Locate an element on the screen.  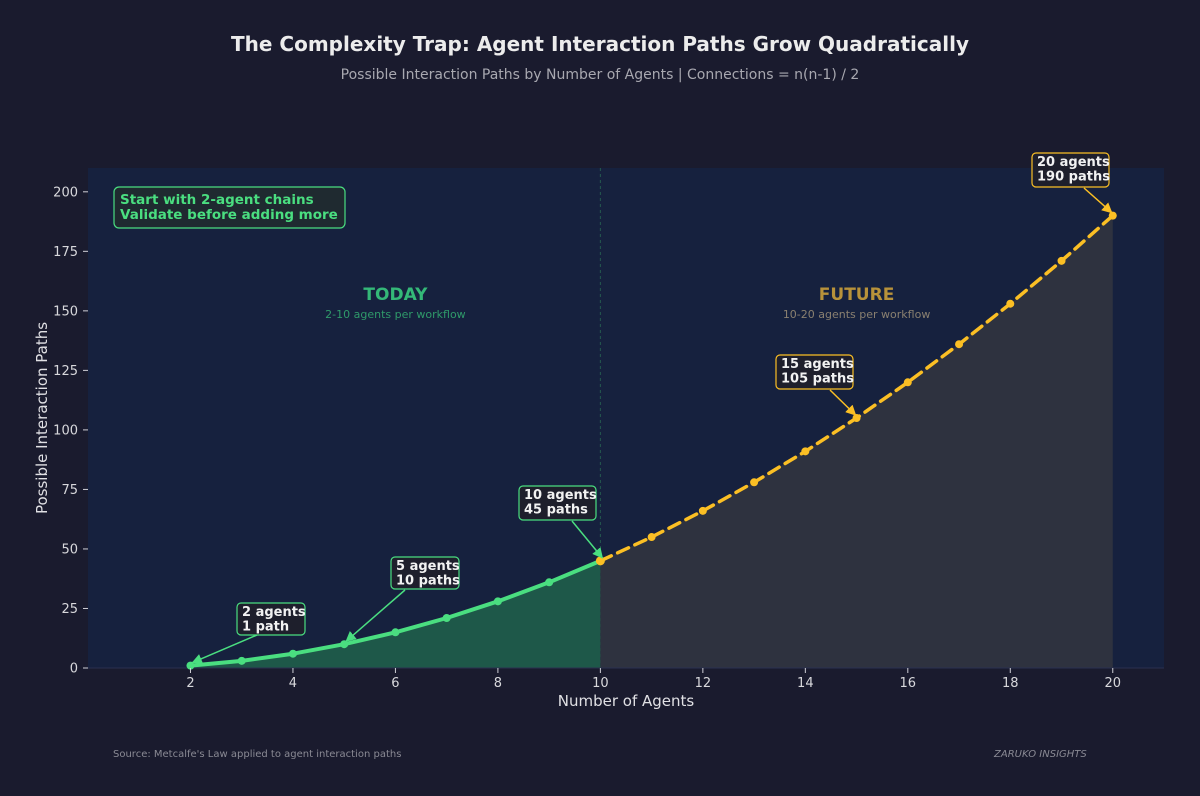
x-tick-label: 14 is located at coordinates (805, 683).